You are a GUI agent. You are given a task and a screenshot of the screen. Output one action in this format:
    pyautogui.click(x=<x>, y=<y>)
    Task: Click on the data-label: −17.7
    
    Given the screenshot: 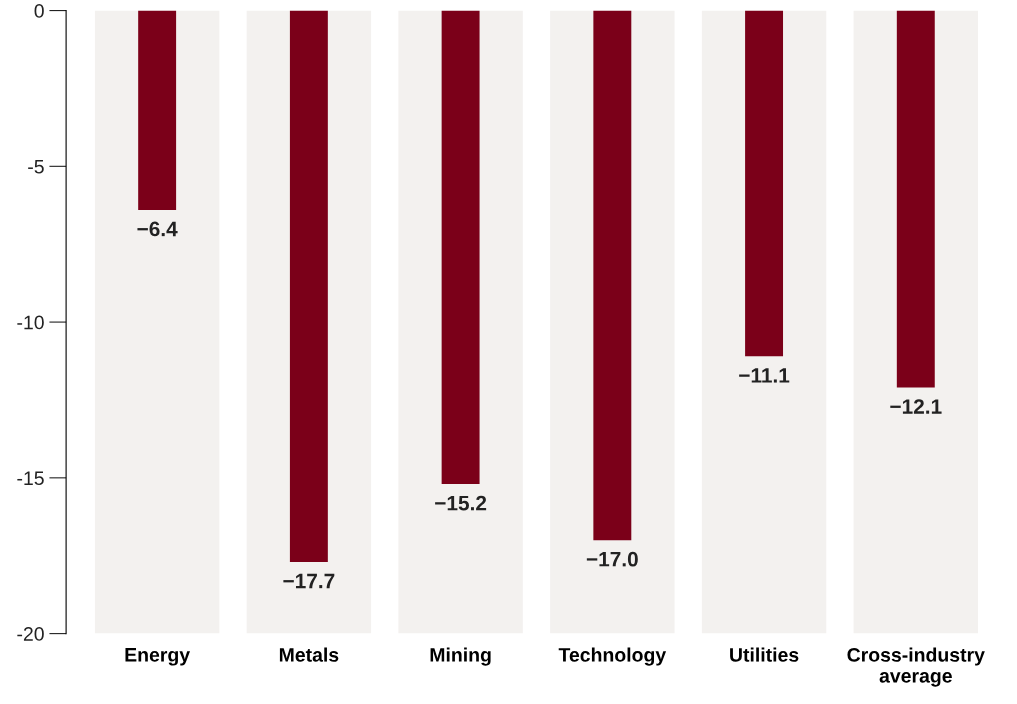 What is the action you would take?
    pyautogui.click(x=309, y=581)
    